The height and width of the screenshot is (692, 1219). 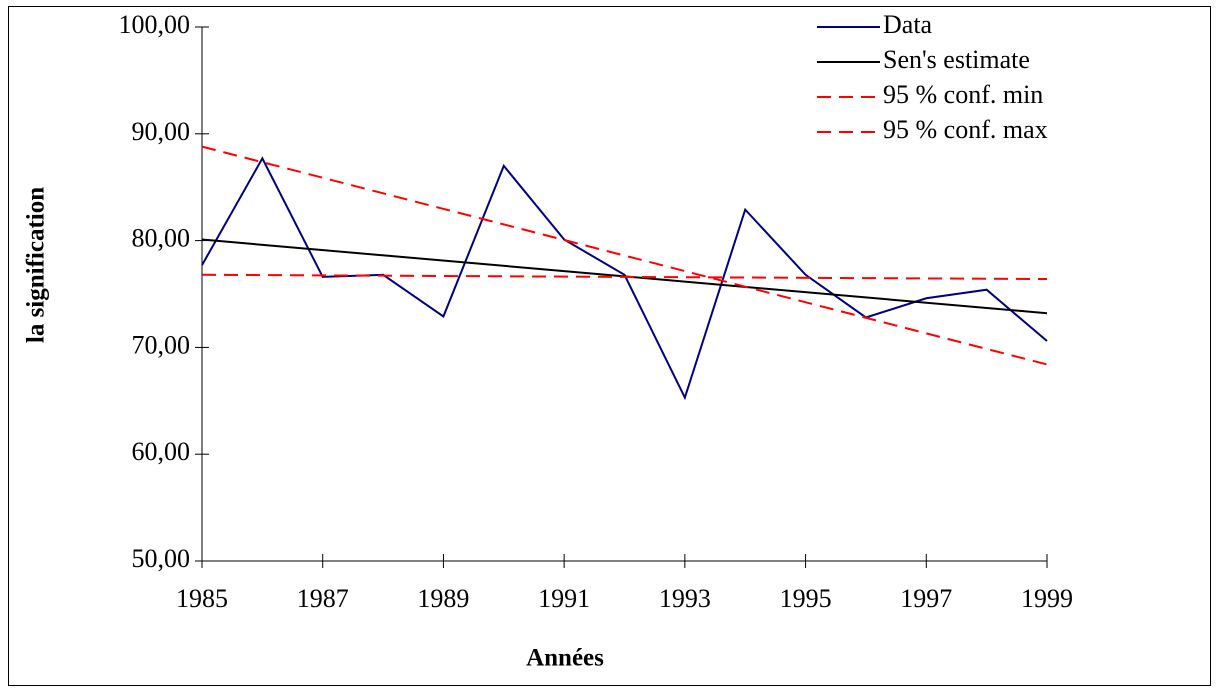 I want to click on x-tick-label: 1987, so click(x=323, y=598).